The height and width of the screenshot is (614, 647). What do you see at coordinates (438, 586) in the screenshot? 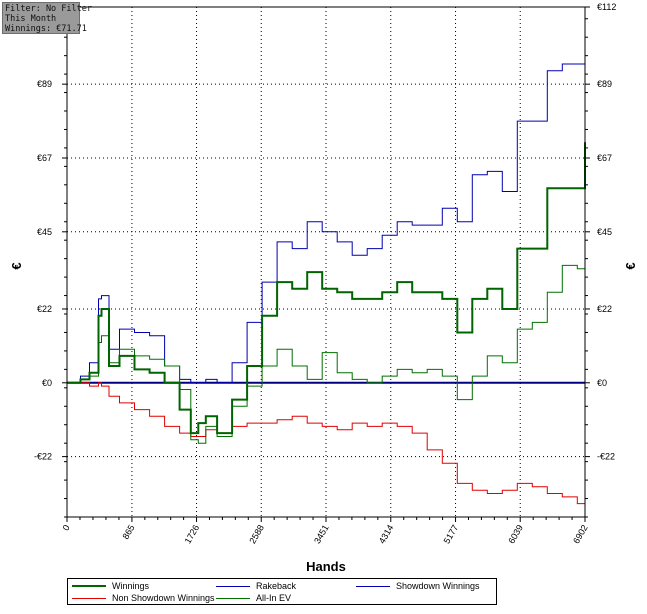
I see `legend-label: Showdown Winnings` at bounding box center [438, 586].